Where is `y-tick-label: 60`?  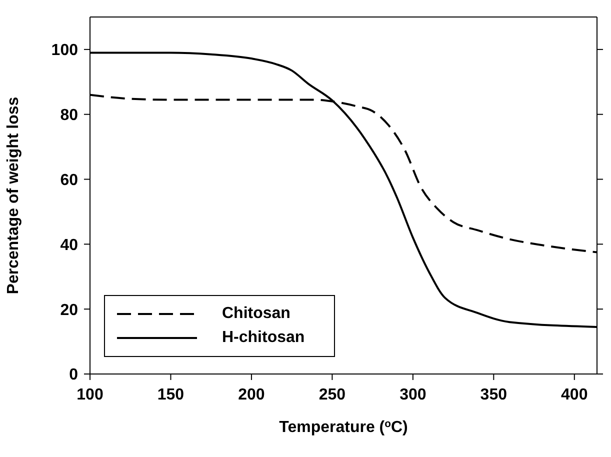 y-tick-label: 60 is located at coordinates (69, 180).